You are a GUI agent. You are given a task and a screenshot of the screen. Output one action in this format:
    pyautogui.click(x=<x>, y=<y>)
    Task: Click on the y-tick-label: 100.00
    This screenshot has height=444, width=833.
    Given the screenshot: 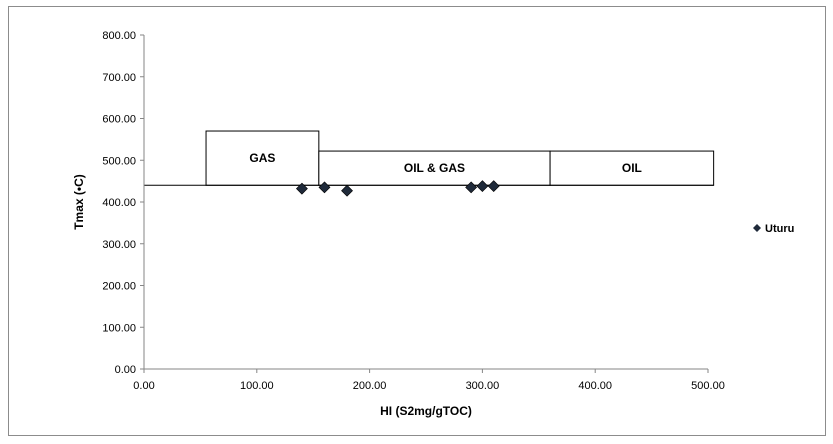 What is the action you would take?
    pyautogui.click(x=119, y=328)
    